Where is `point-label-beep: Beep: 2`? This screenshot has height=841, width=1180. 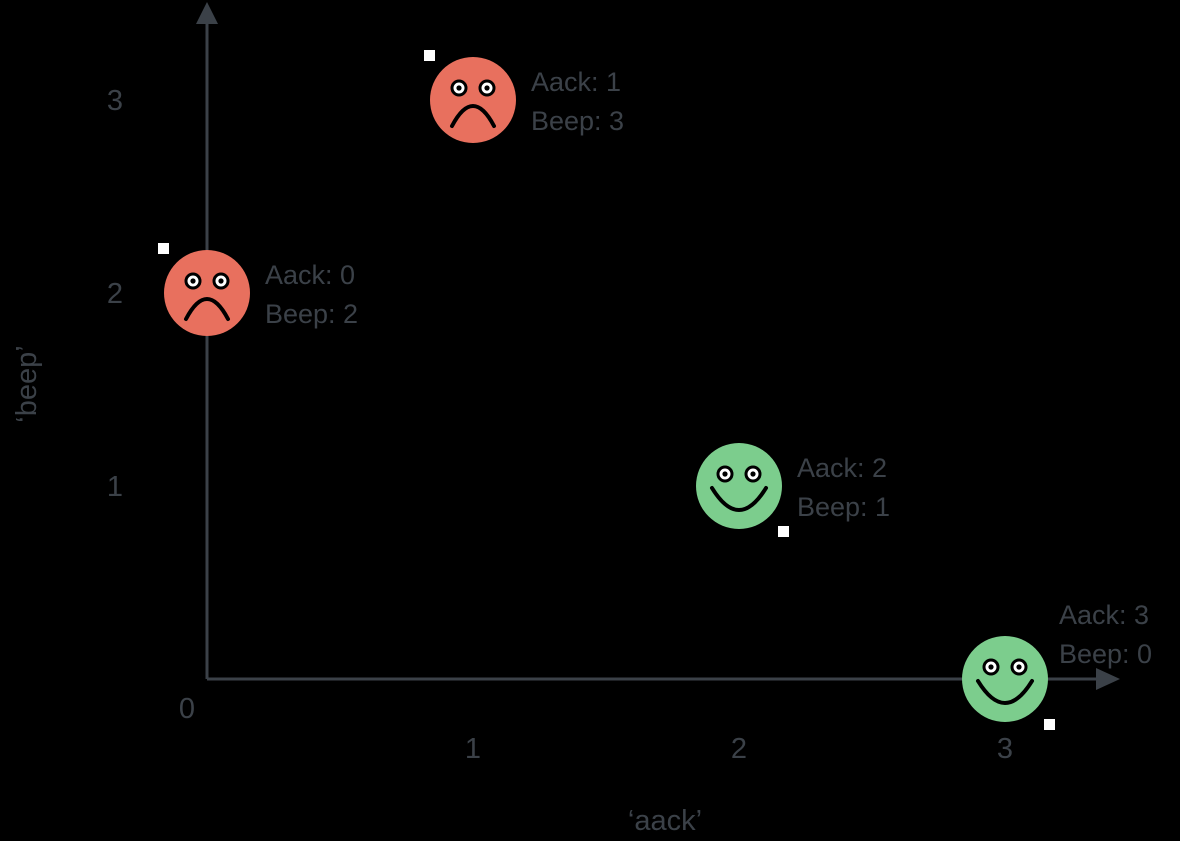
point-label-beep: Beep: 2 is located at coordinates (311, 314).